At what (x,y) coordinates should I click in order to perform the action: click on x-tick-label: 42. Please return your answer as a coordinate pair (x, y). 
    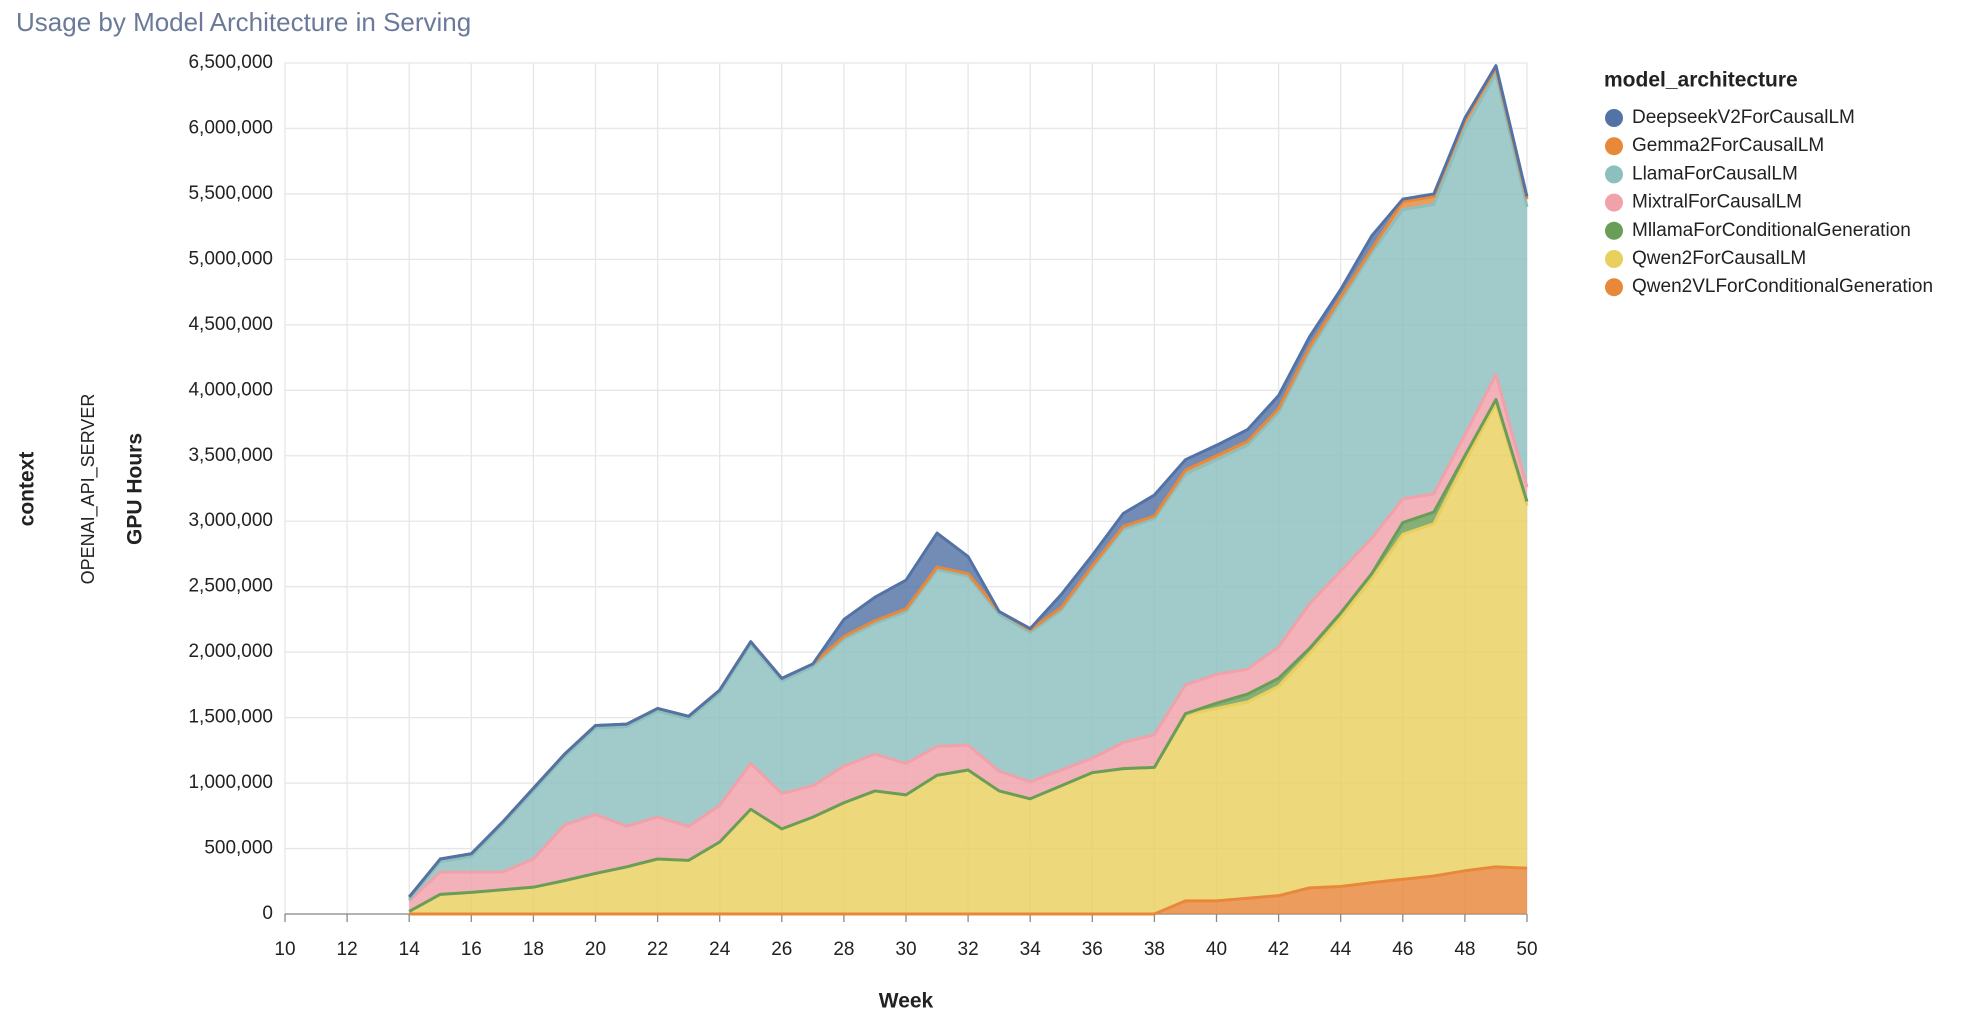
    Looking at the image, I should click on (1278, 949).